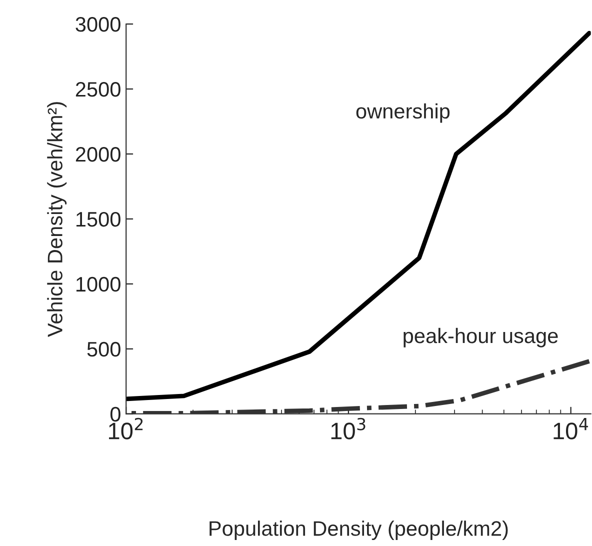 The image size is (592, 546). What do you see at coordinates (571, 429) in the screenshot?
I see `x-tick-label: 10$^{4}$` at bounding box center [571, 429].